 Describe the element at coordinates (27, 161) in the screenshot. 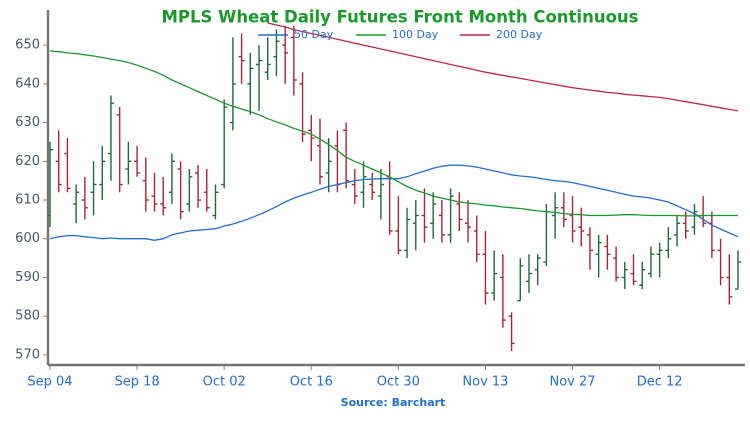

I see `y-tick-label: 620` at that location.